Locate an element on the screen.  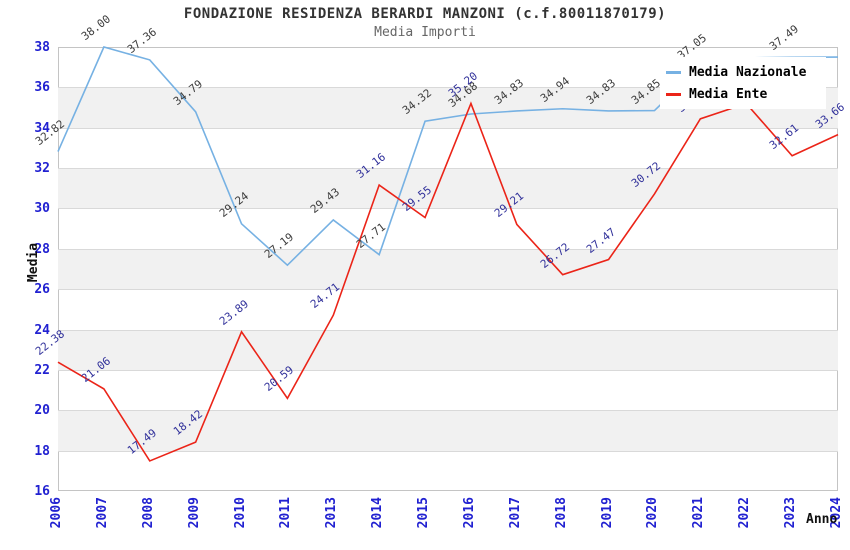
blue-line-marker-icon is located at coordinates (673, 72).